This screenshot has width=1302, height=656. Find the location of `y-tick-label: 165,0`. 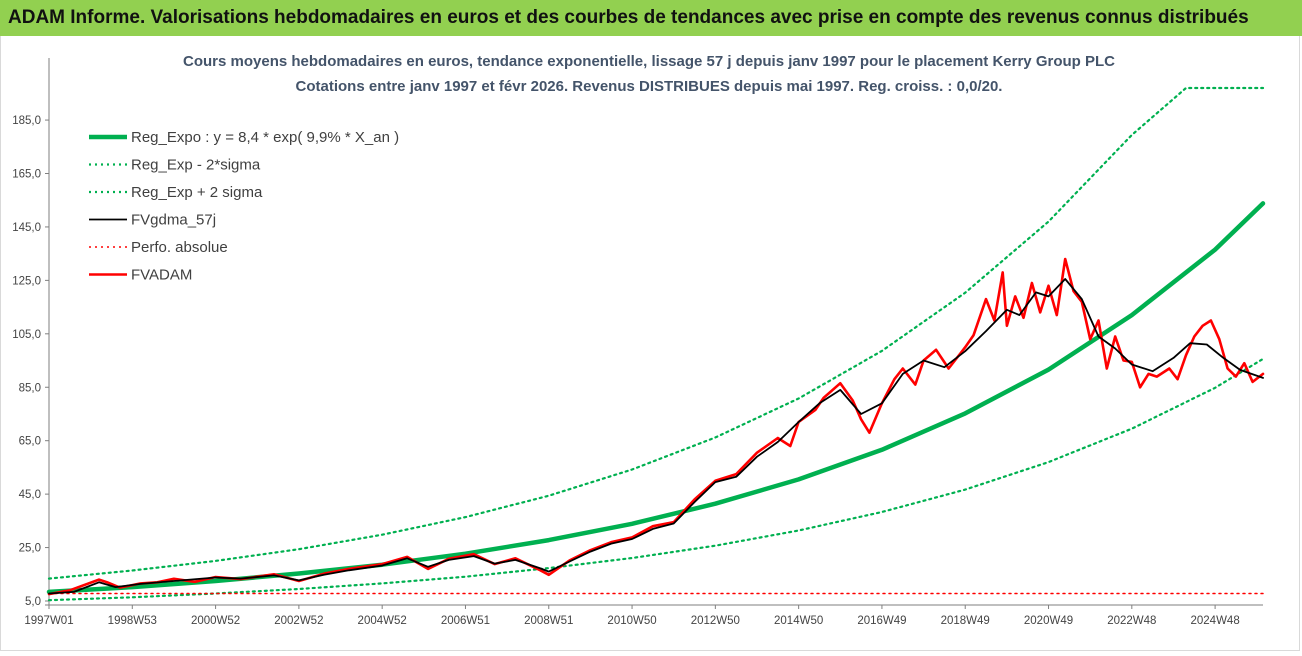

y-tick-label: 165,0 is located at coordinates (26, 175).